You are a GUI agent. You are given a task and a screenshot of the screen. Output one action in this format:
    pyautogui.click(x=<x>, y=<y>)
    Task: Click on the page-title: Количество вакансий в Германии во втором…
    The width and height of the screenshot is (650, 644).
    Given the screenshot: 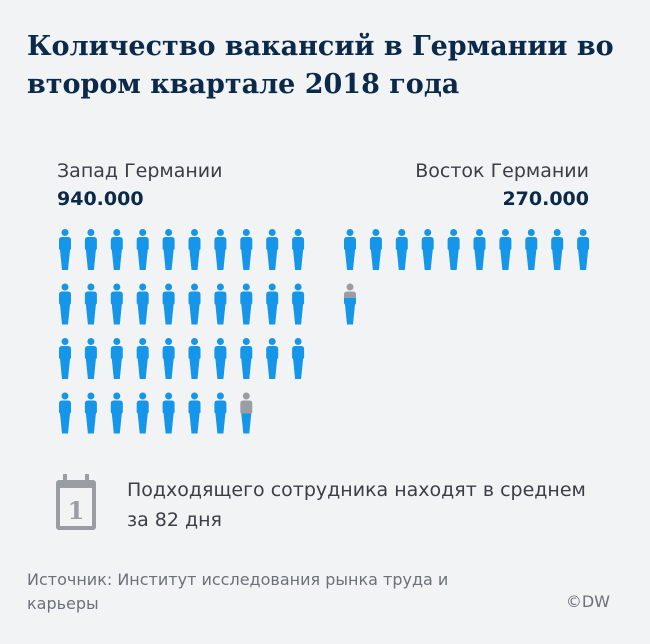 What is the action you would take?
    pyautogui.click(x=320, y=65)
    